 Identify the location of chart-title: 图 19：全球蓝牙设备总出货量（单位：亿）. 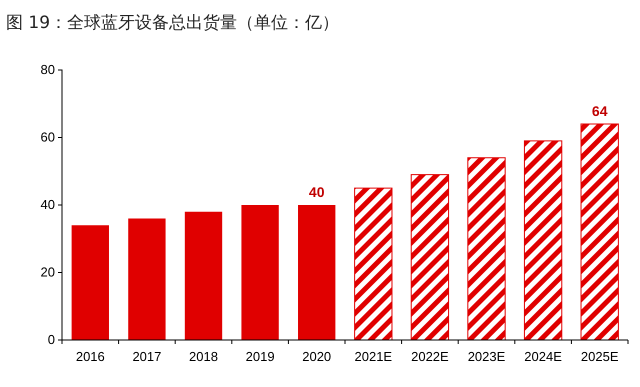
(173, 23).